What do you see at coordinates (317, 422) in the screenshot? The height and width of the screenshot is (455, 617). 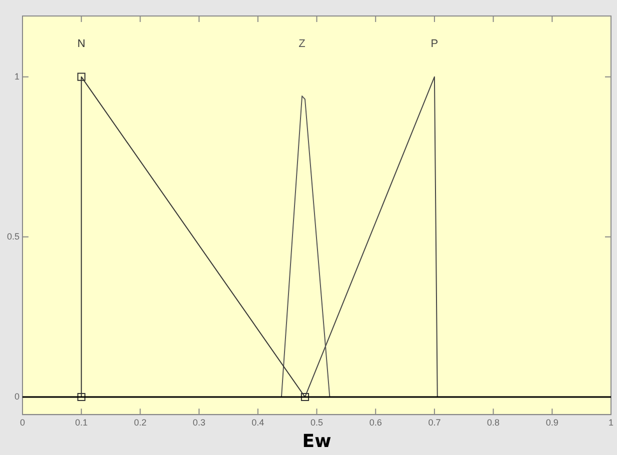 I see `x-tick-label: 0.5` at bounding box center [317, 422].